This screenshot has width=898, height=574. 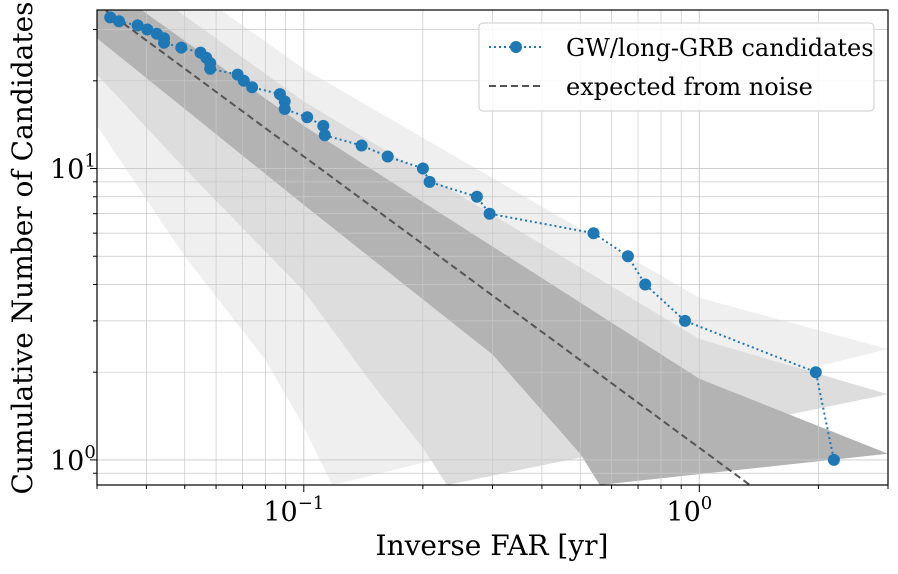 What do you see at coordinates (22, 247) in the screenshot?
I see `y-axis-title: Cumulative Number of Candidates` at bounding box center [22, 247].